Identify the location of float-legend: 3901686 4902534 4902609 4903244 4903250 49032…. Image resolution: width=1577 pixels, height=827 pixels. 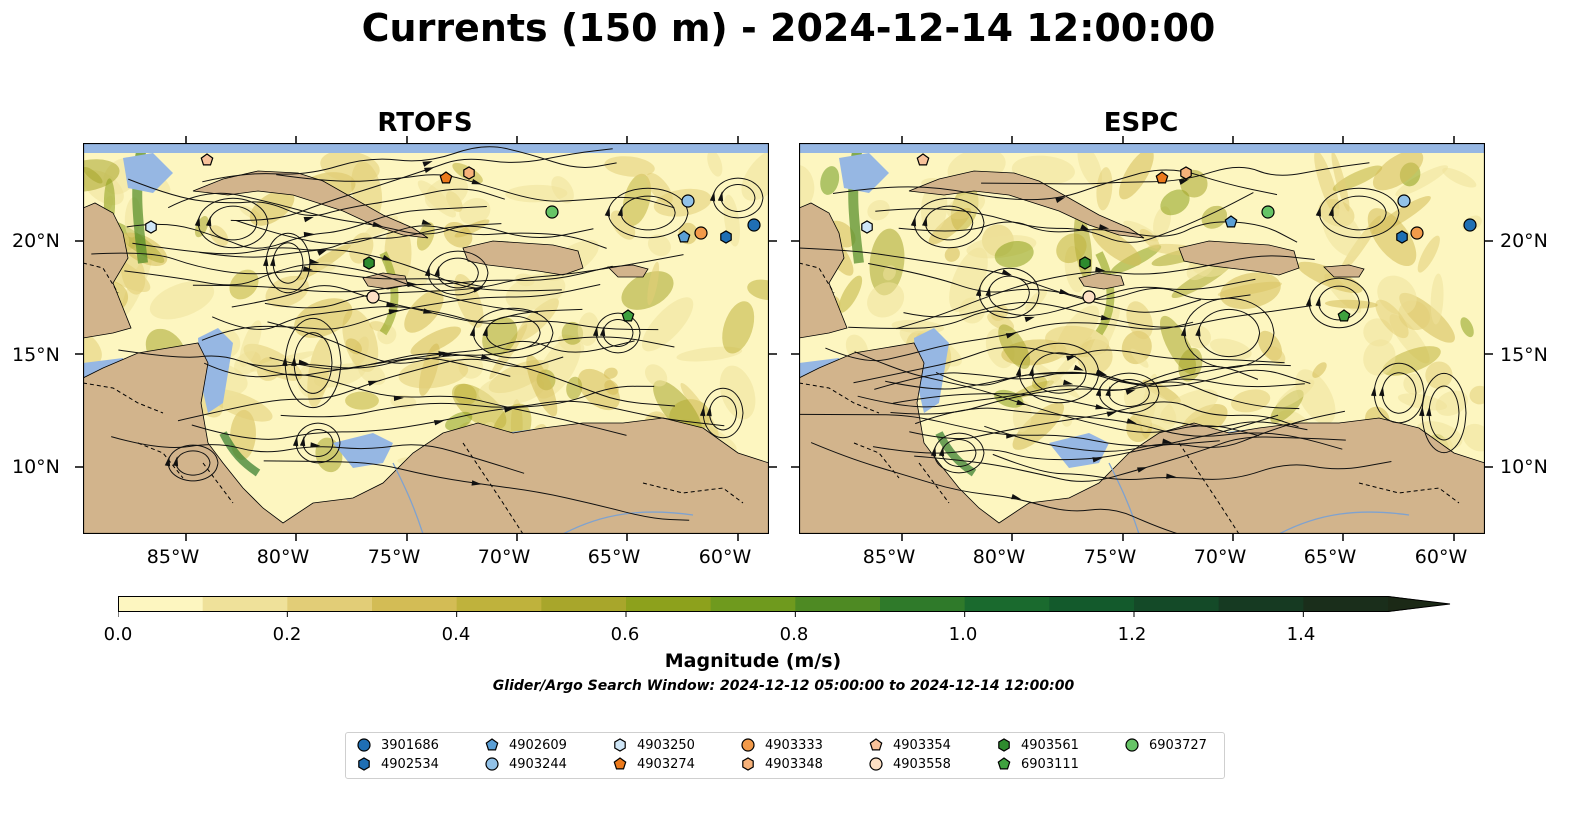
(785, 755).